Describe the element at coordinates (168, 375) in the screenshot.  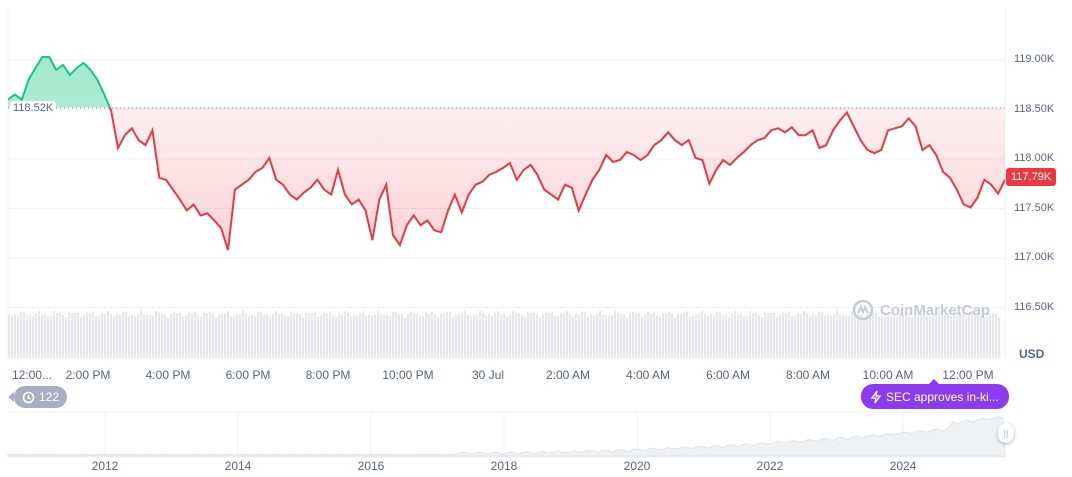
I see `x-tick-label: 4:00 PM` at that location.